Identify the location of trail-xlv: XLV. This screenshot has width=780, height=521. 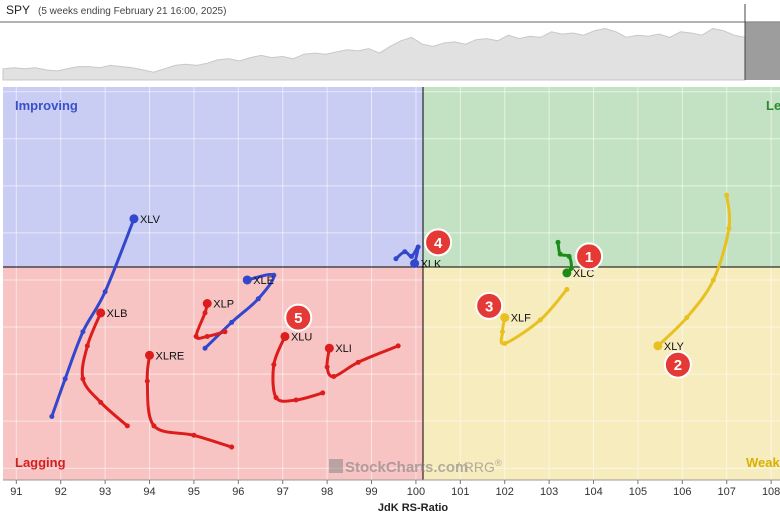
(105, 316).